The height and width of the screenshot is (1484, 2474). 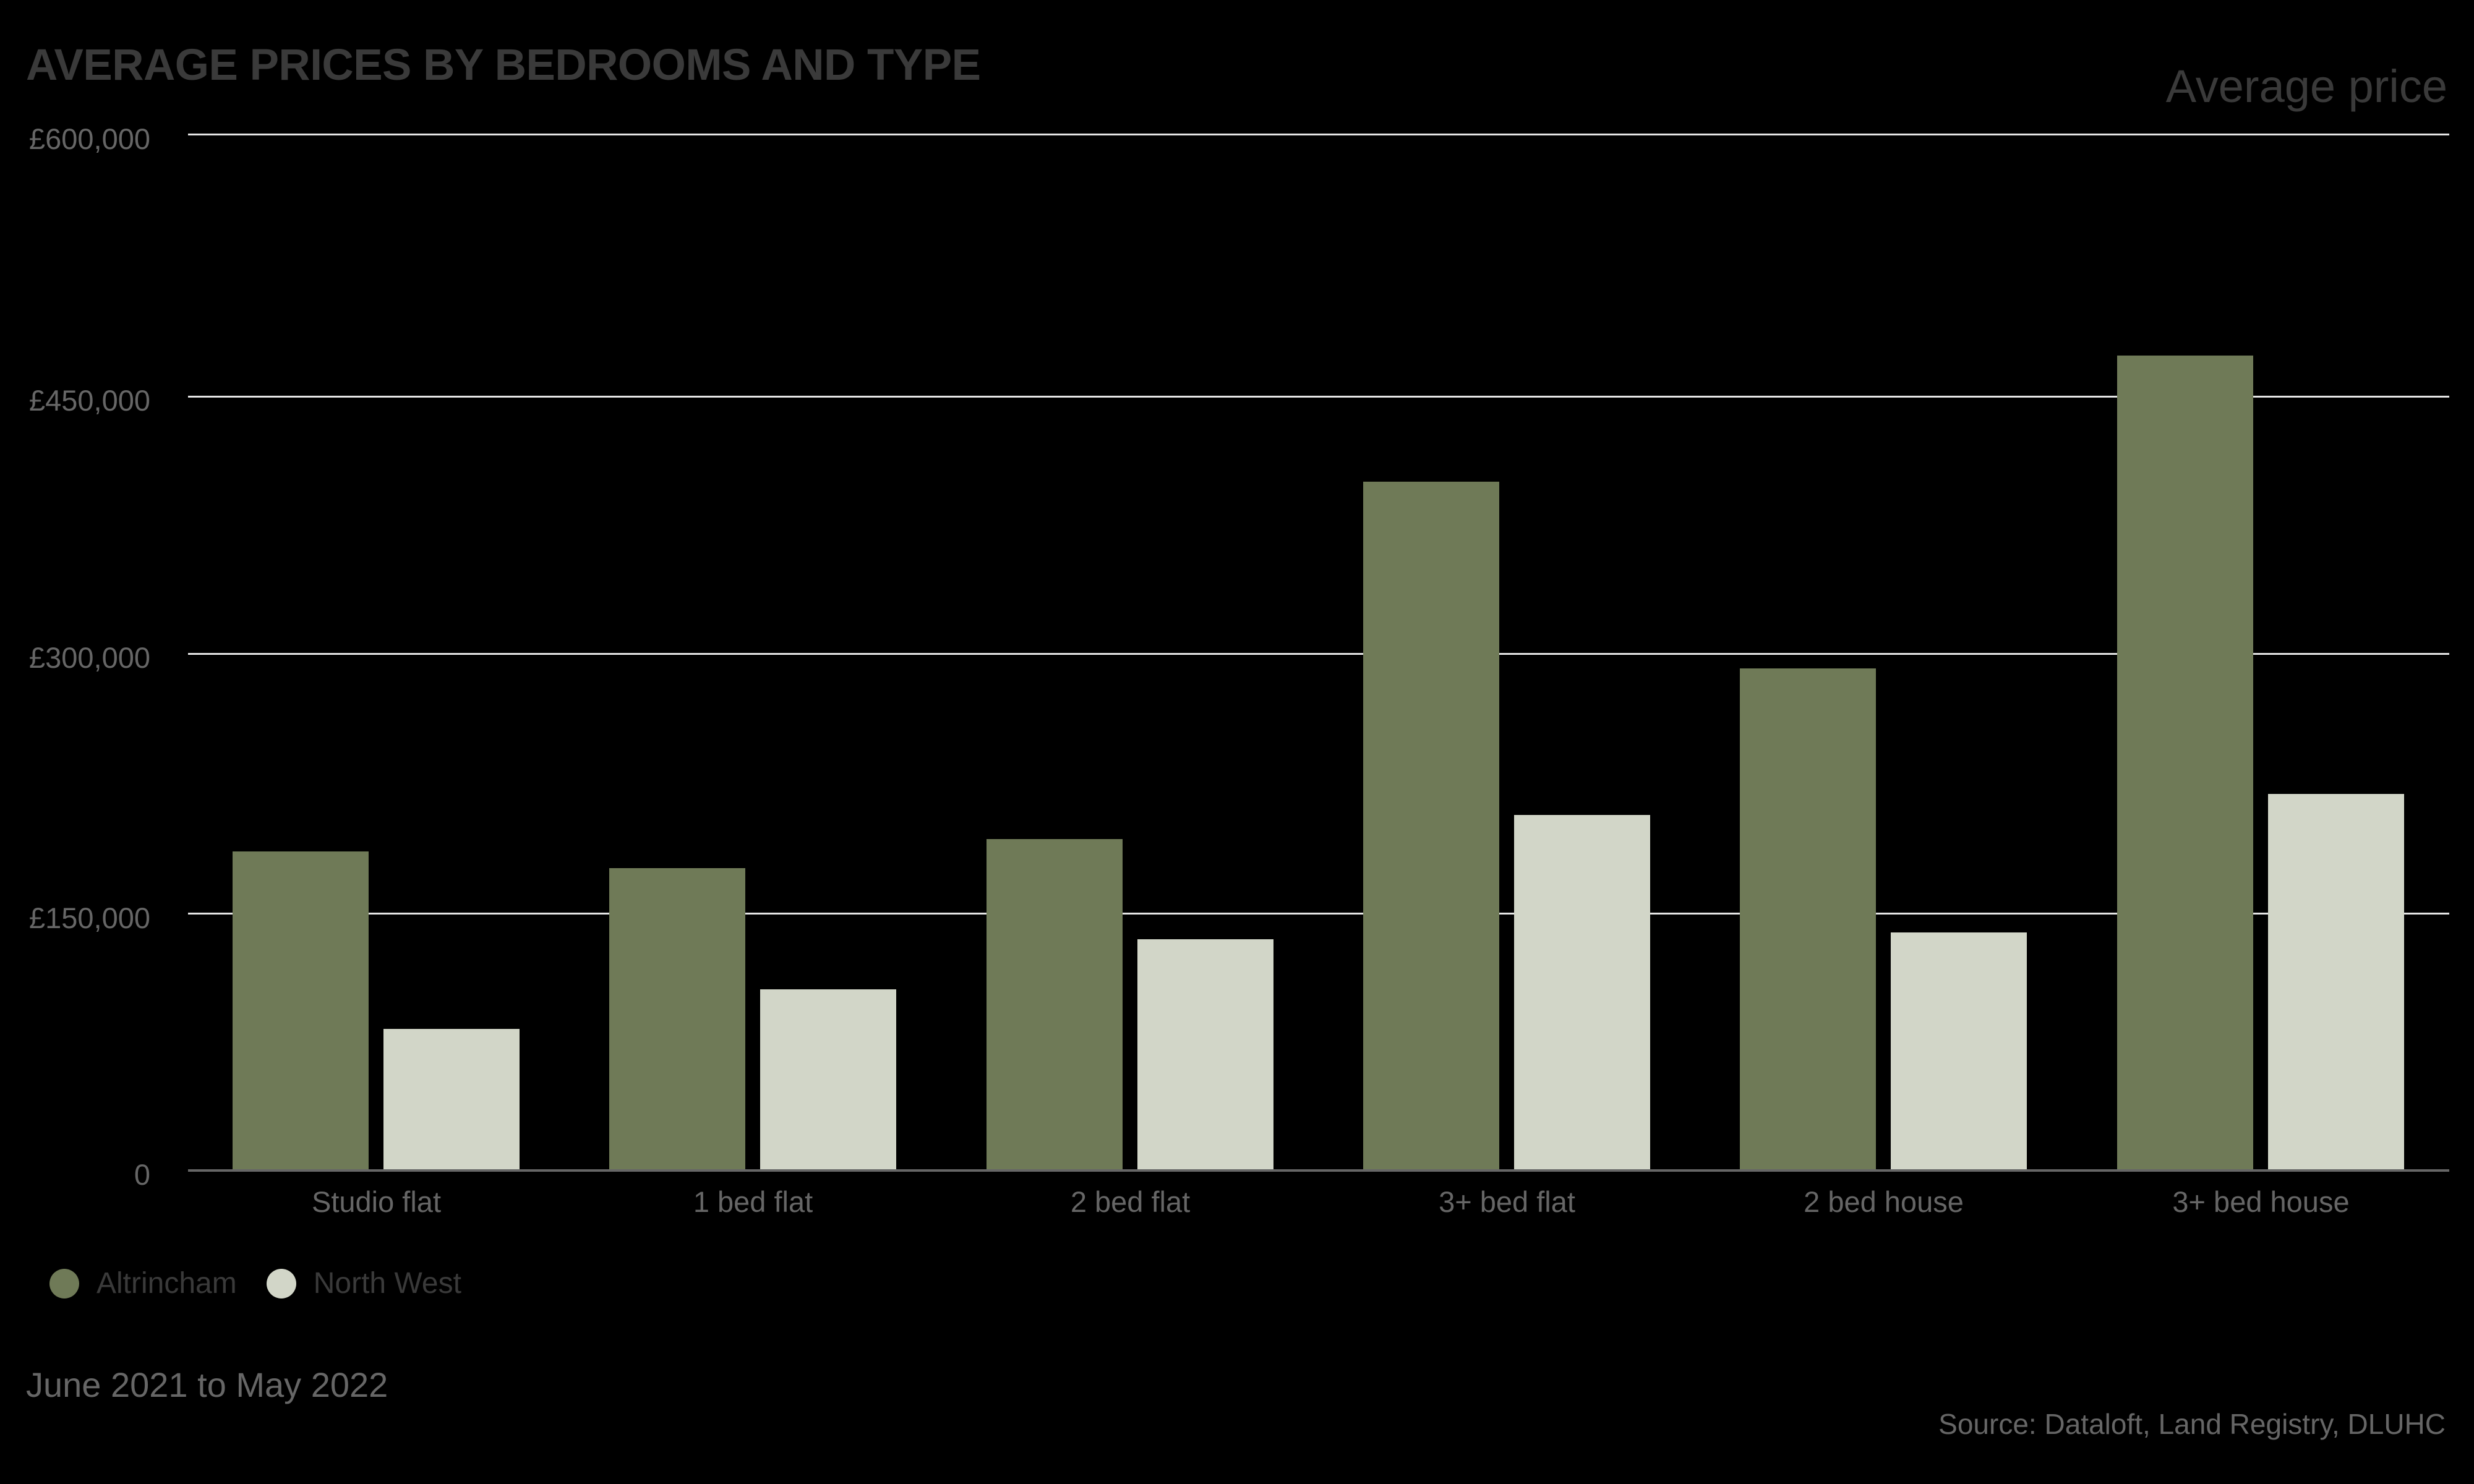 What do you see at coordinates (142, 1174) in the screenshot?
I see `y-tick-0: 0` at bounding box center [142, 1174].